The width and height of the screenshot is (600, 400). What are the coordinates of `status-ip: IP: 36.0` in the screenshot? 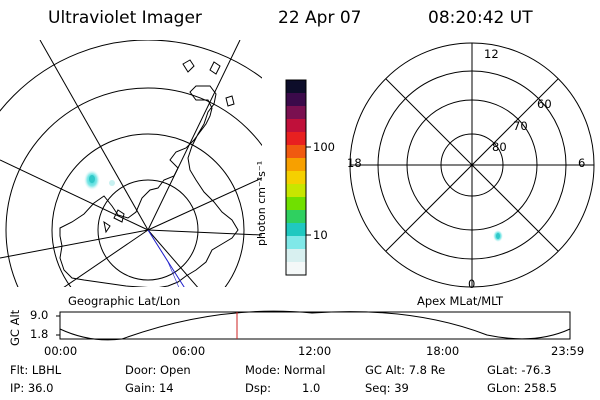 It's located at (32, 388).